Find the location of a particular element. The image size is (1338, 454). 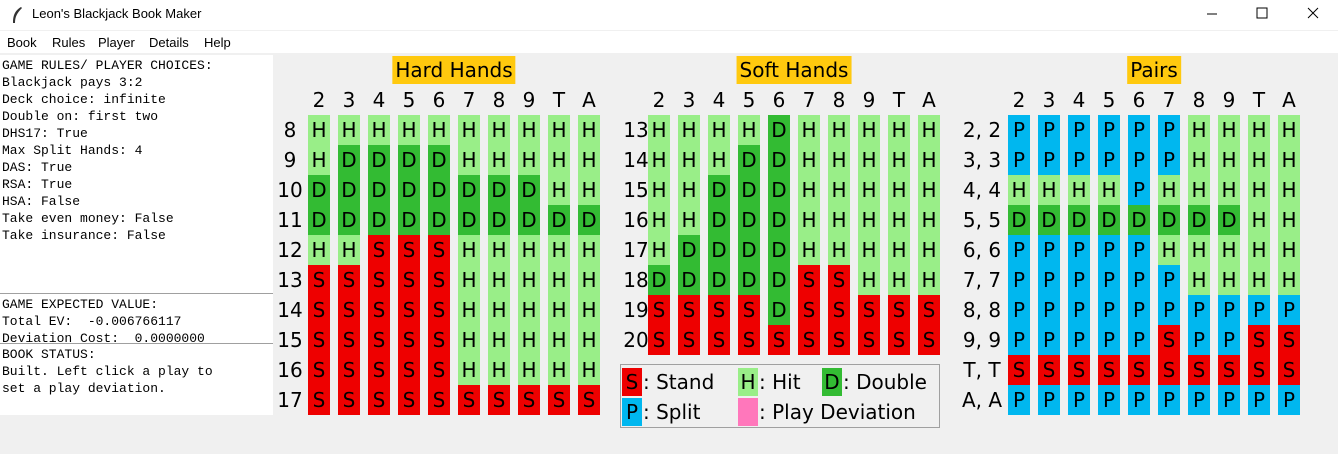

menu-item: Book is located at coordinates (22, 42).